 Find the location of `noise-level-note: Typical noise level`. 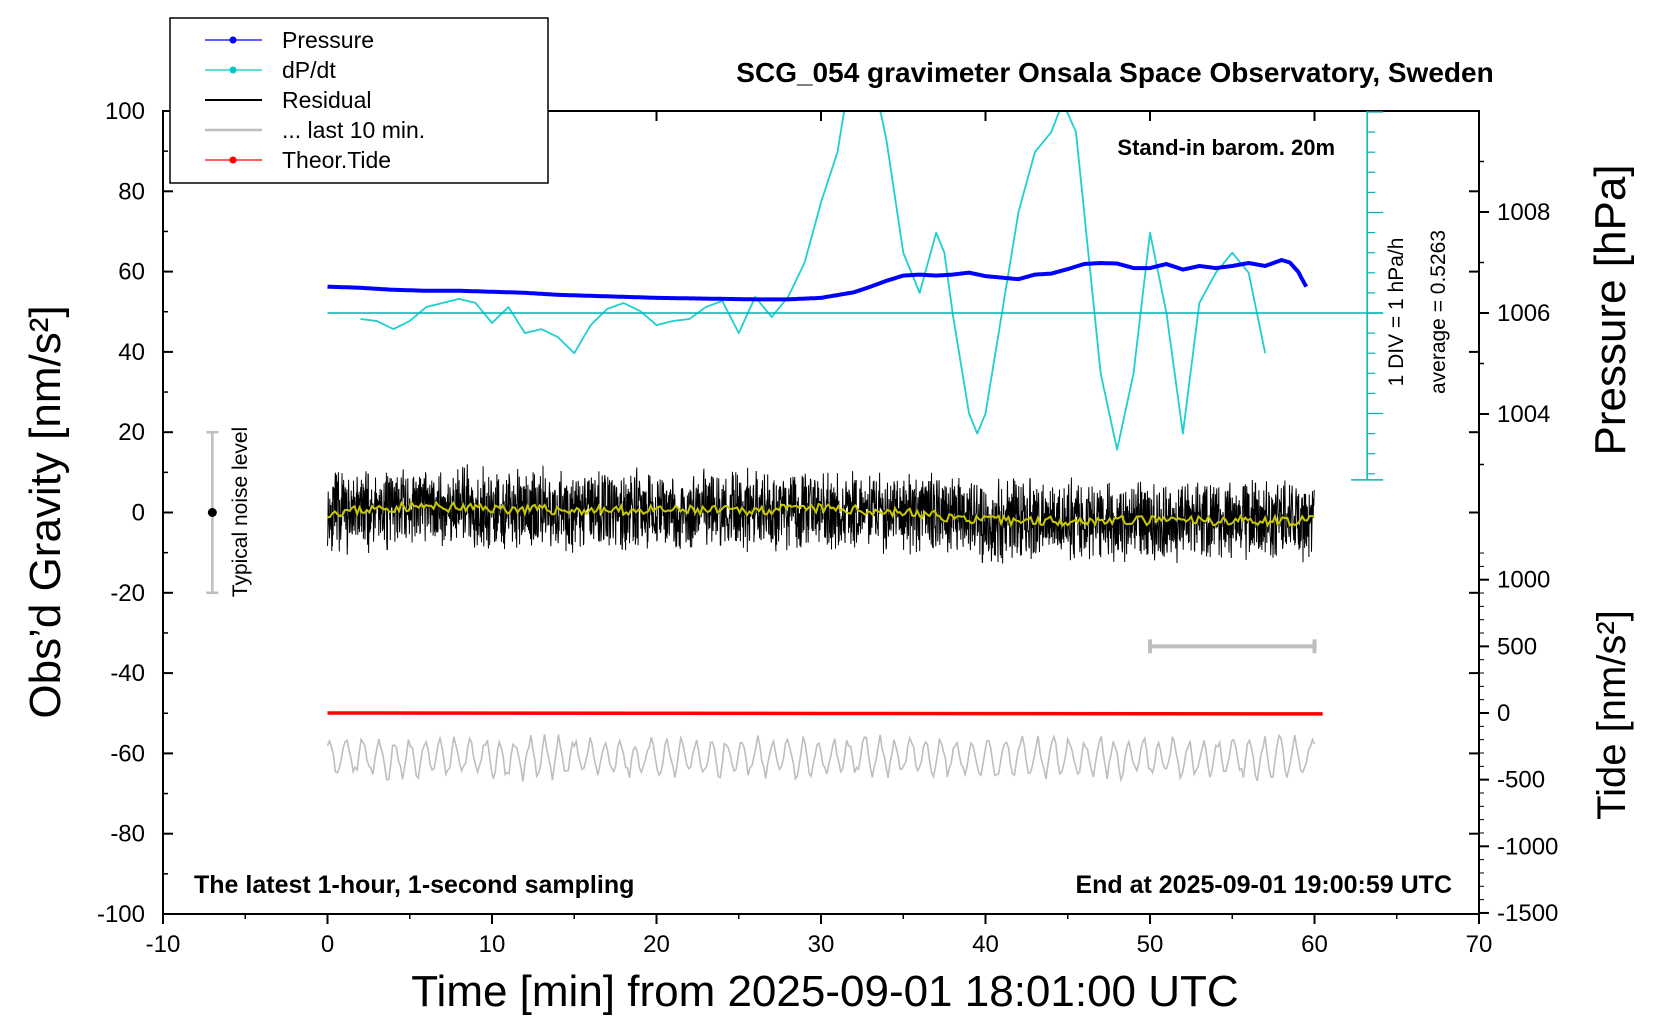

noise-level-note: Typical noise level is located at coordinates (240, 512).